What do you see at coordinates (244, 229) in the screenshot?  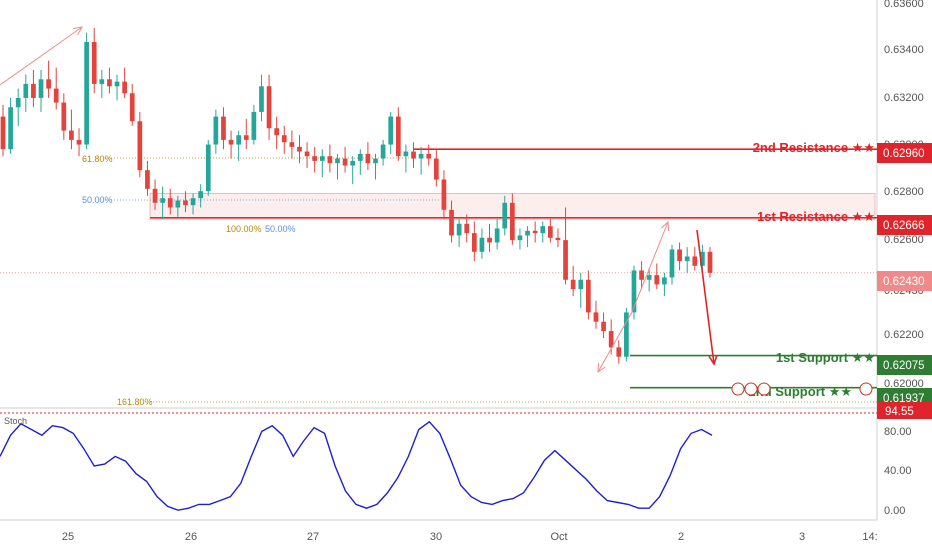 I see `fib-label-100: 100.00%` at bounding box center [244, 229].